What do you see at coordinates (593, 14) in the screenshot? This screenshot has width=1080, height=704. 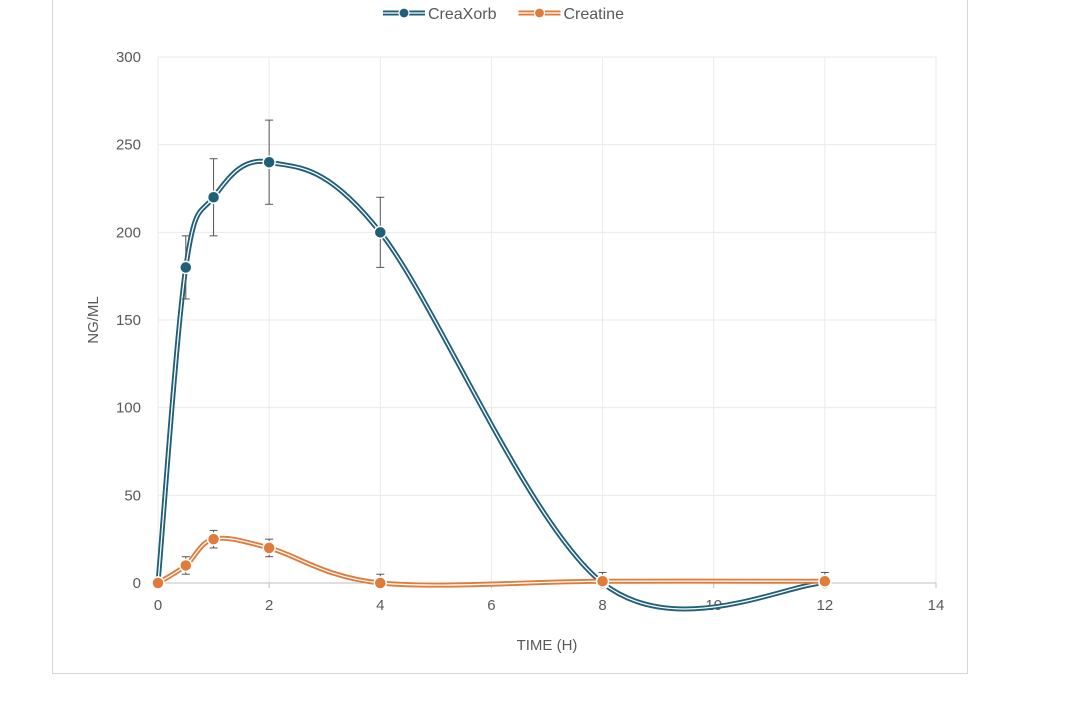 I see `legend-label-creatine: Creatine` at bounding box center [593, 14].